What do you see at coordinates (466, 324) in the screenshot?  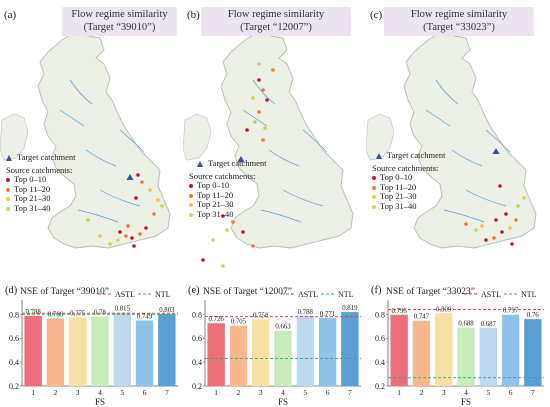 I see `bar-value-label: 0.688` at bounding box center [466, 324].